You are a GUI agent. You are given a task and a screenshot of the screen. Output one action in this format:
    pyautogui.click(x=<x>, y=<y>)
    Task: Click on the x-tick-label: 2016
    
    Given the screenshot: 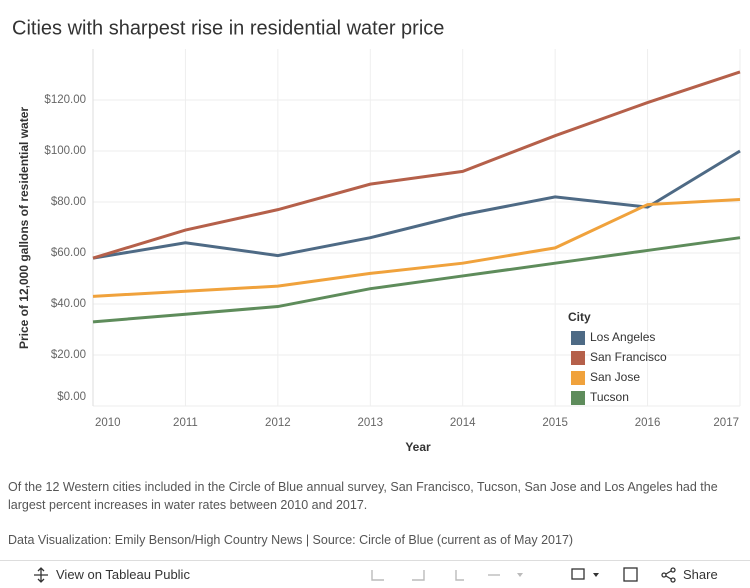 What is the action you would take?
    pyautogui.click(x=648, y=423)
    